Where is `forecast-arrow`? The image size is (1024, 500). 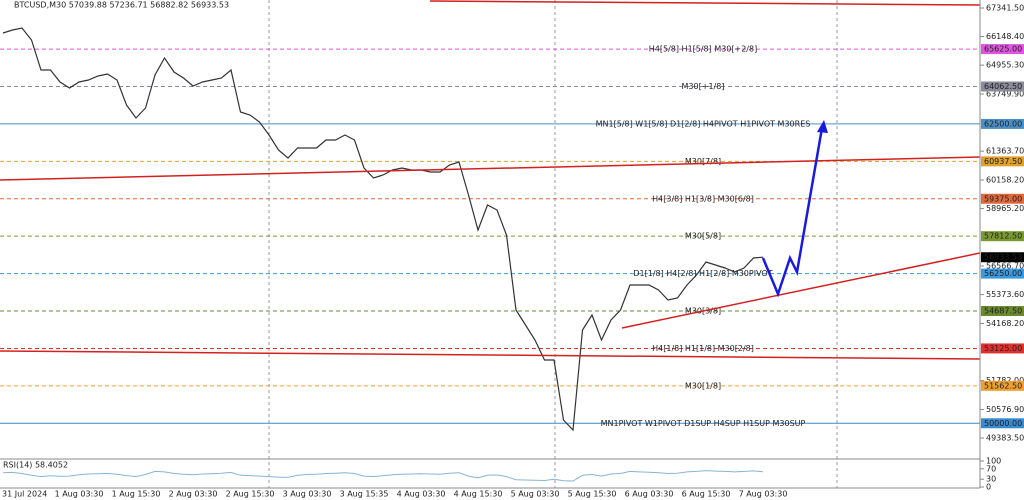
forecast-arrow is located at coordinates (794, 209).